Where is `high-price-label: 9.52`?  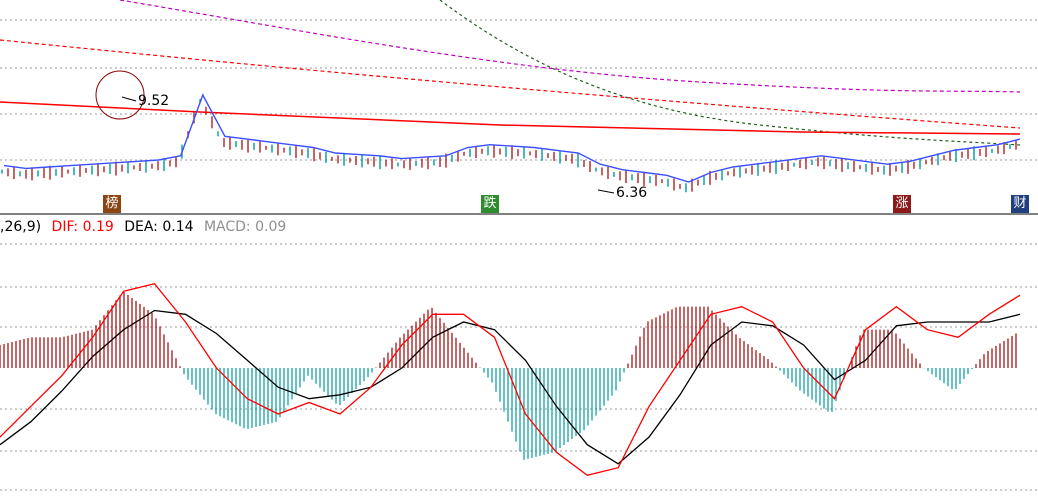 high-price-label: 9.52 is located at coordinates (154, 101).